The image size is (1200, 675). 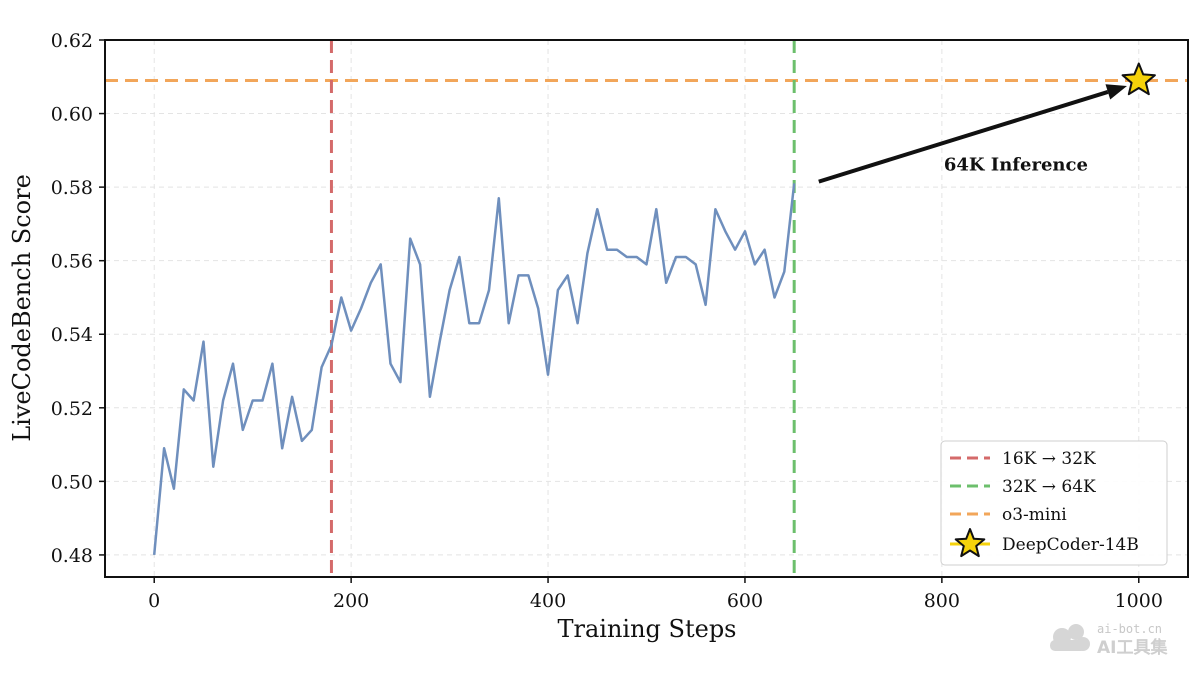 I want to click on x-axis-title: Training Steps, so click(x=646, y=629).